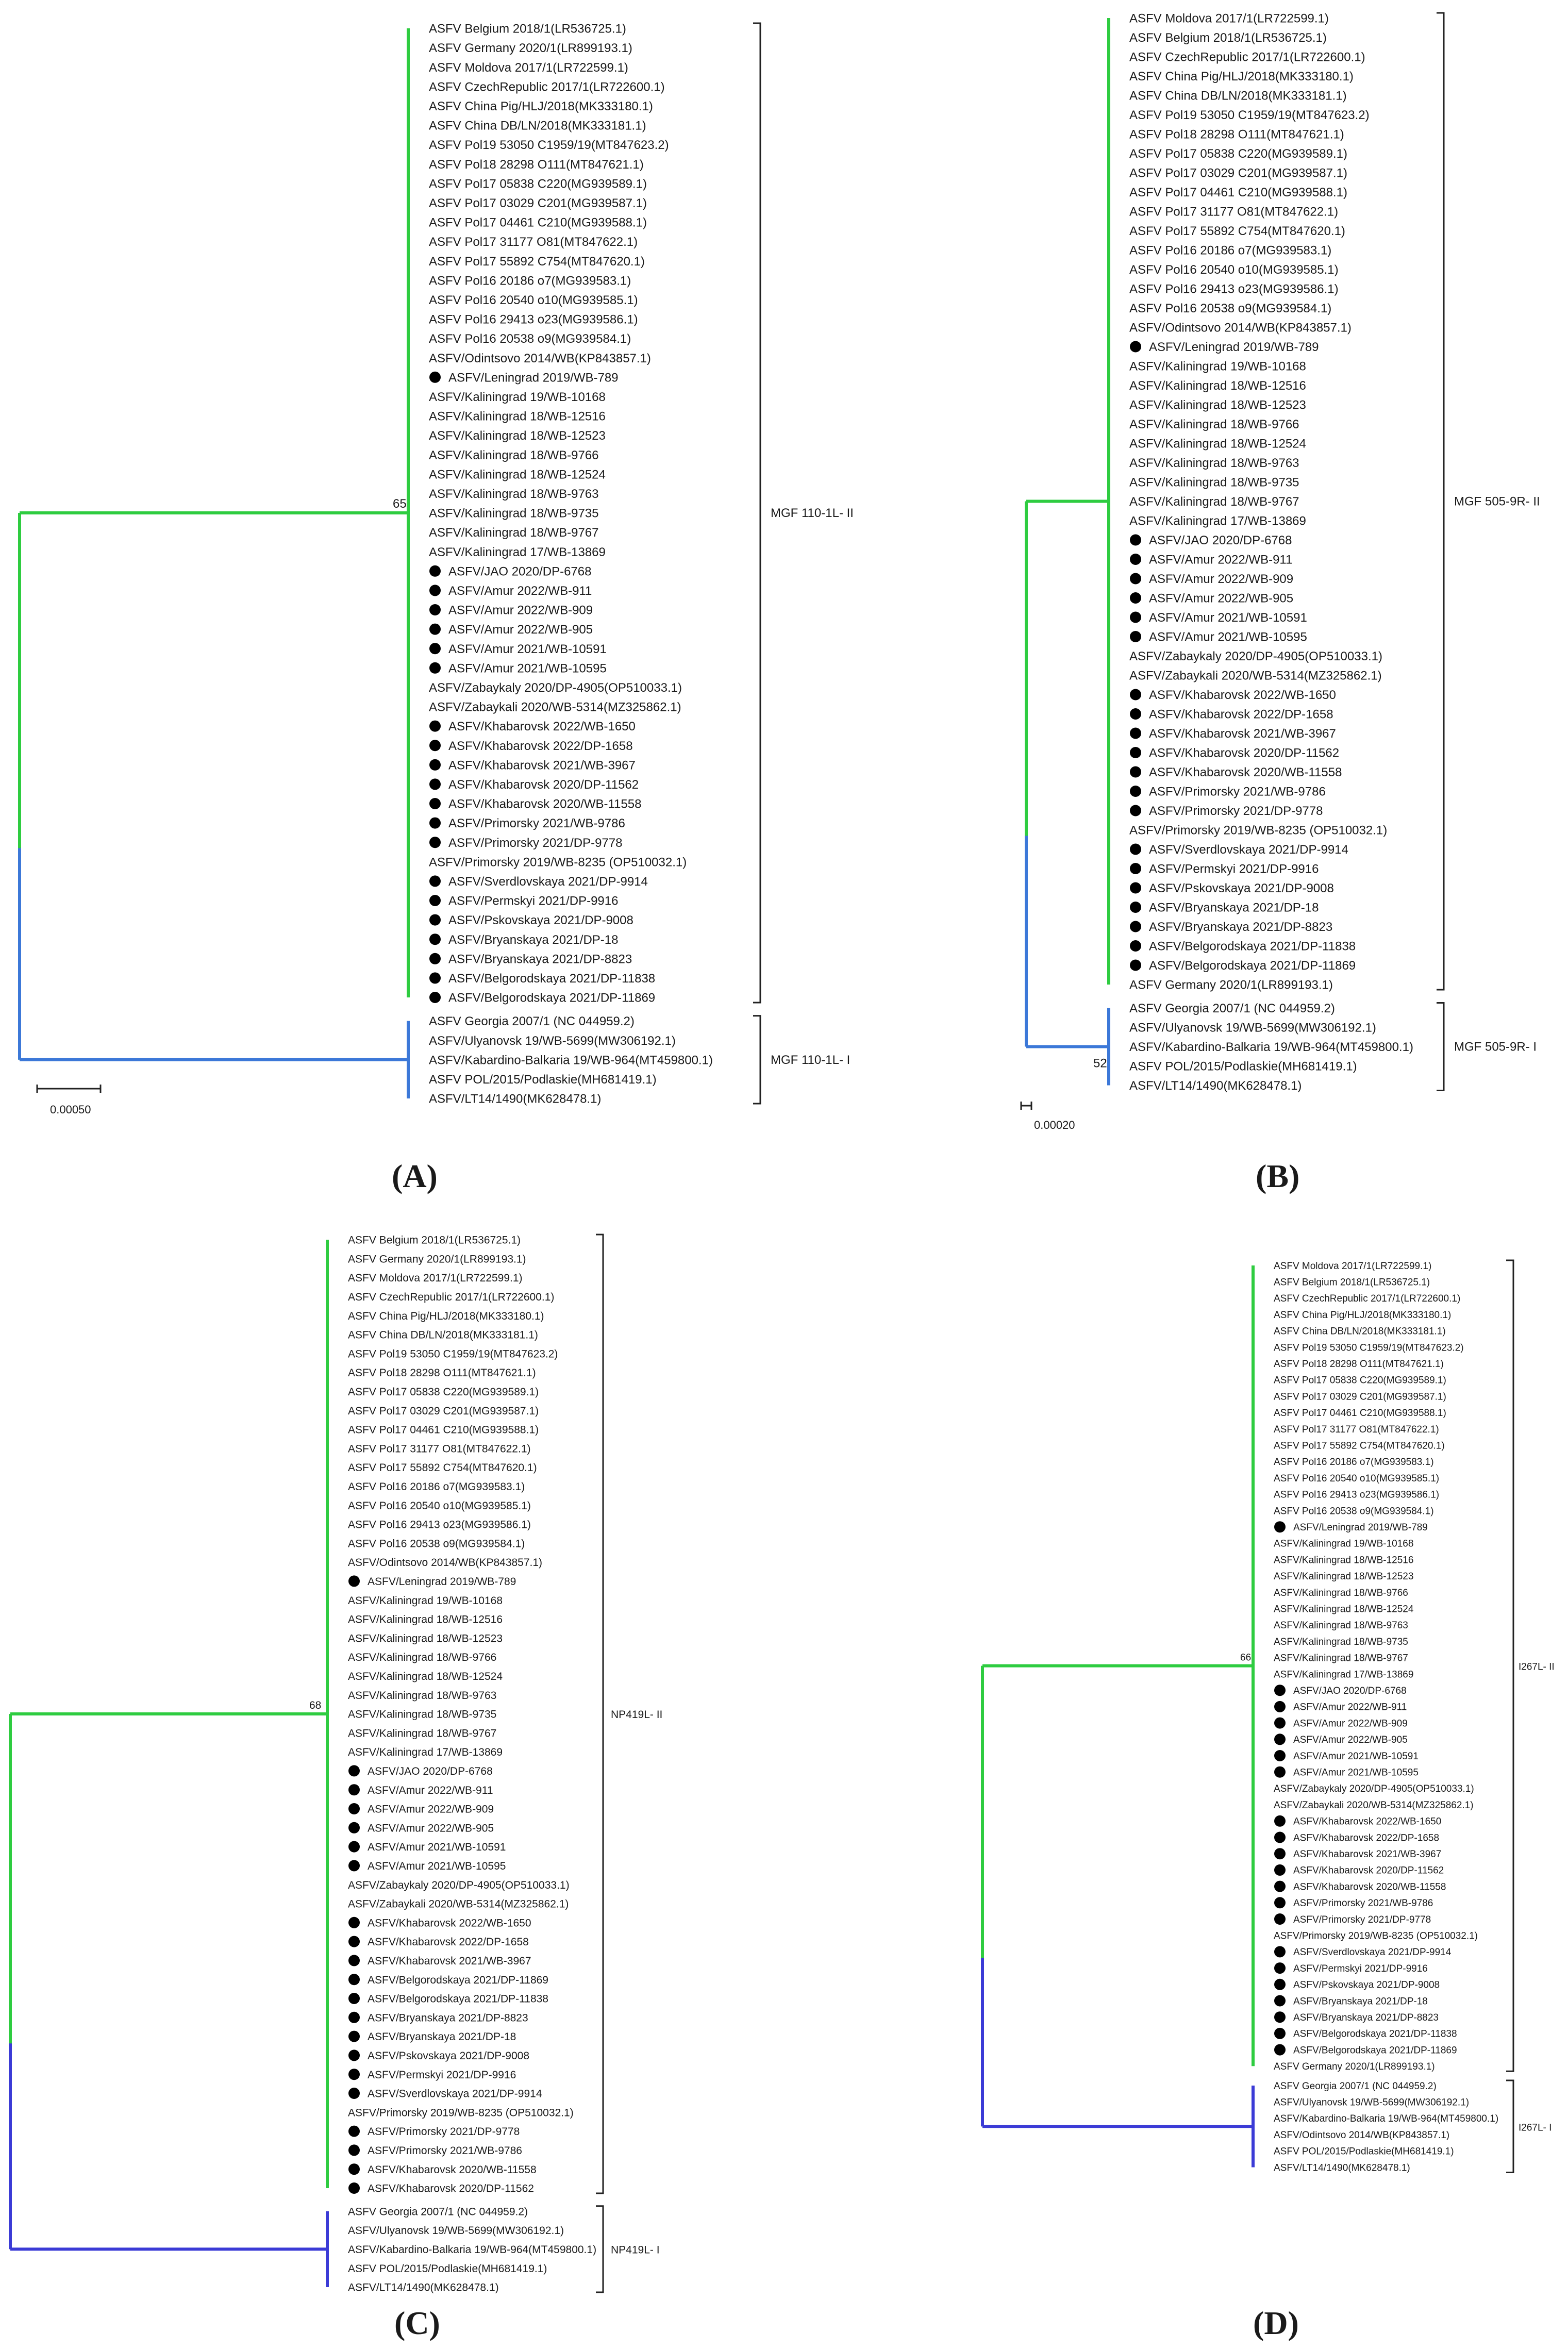  I want to click on clade-ii-leaf-label: ASFV/Kaliningrad 19/WB-10168, so click(1217, 367).